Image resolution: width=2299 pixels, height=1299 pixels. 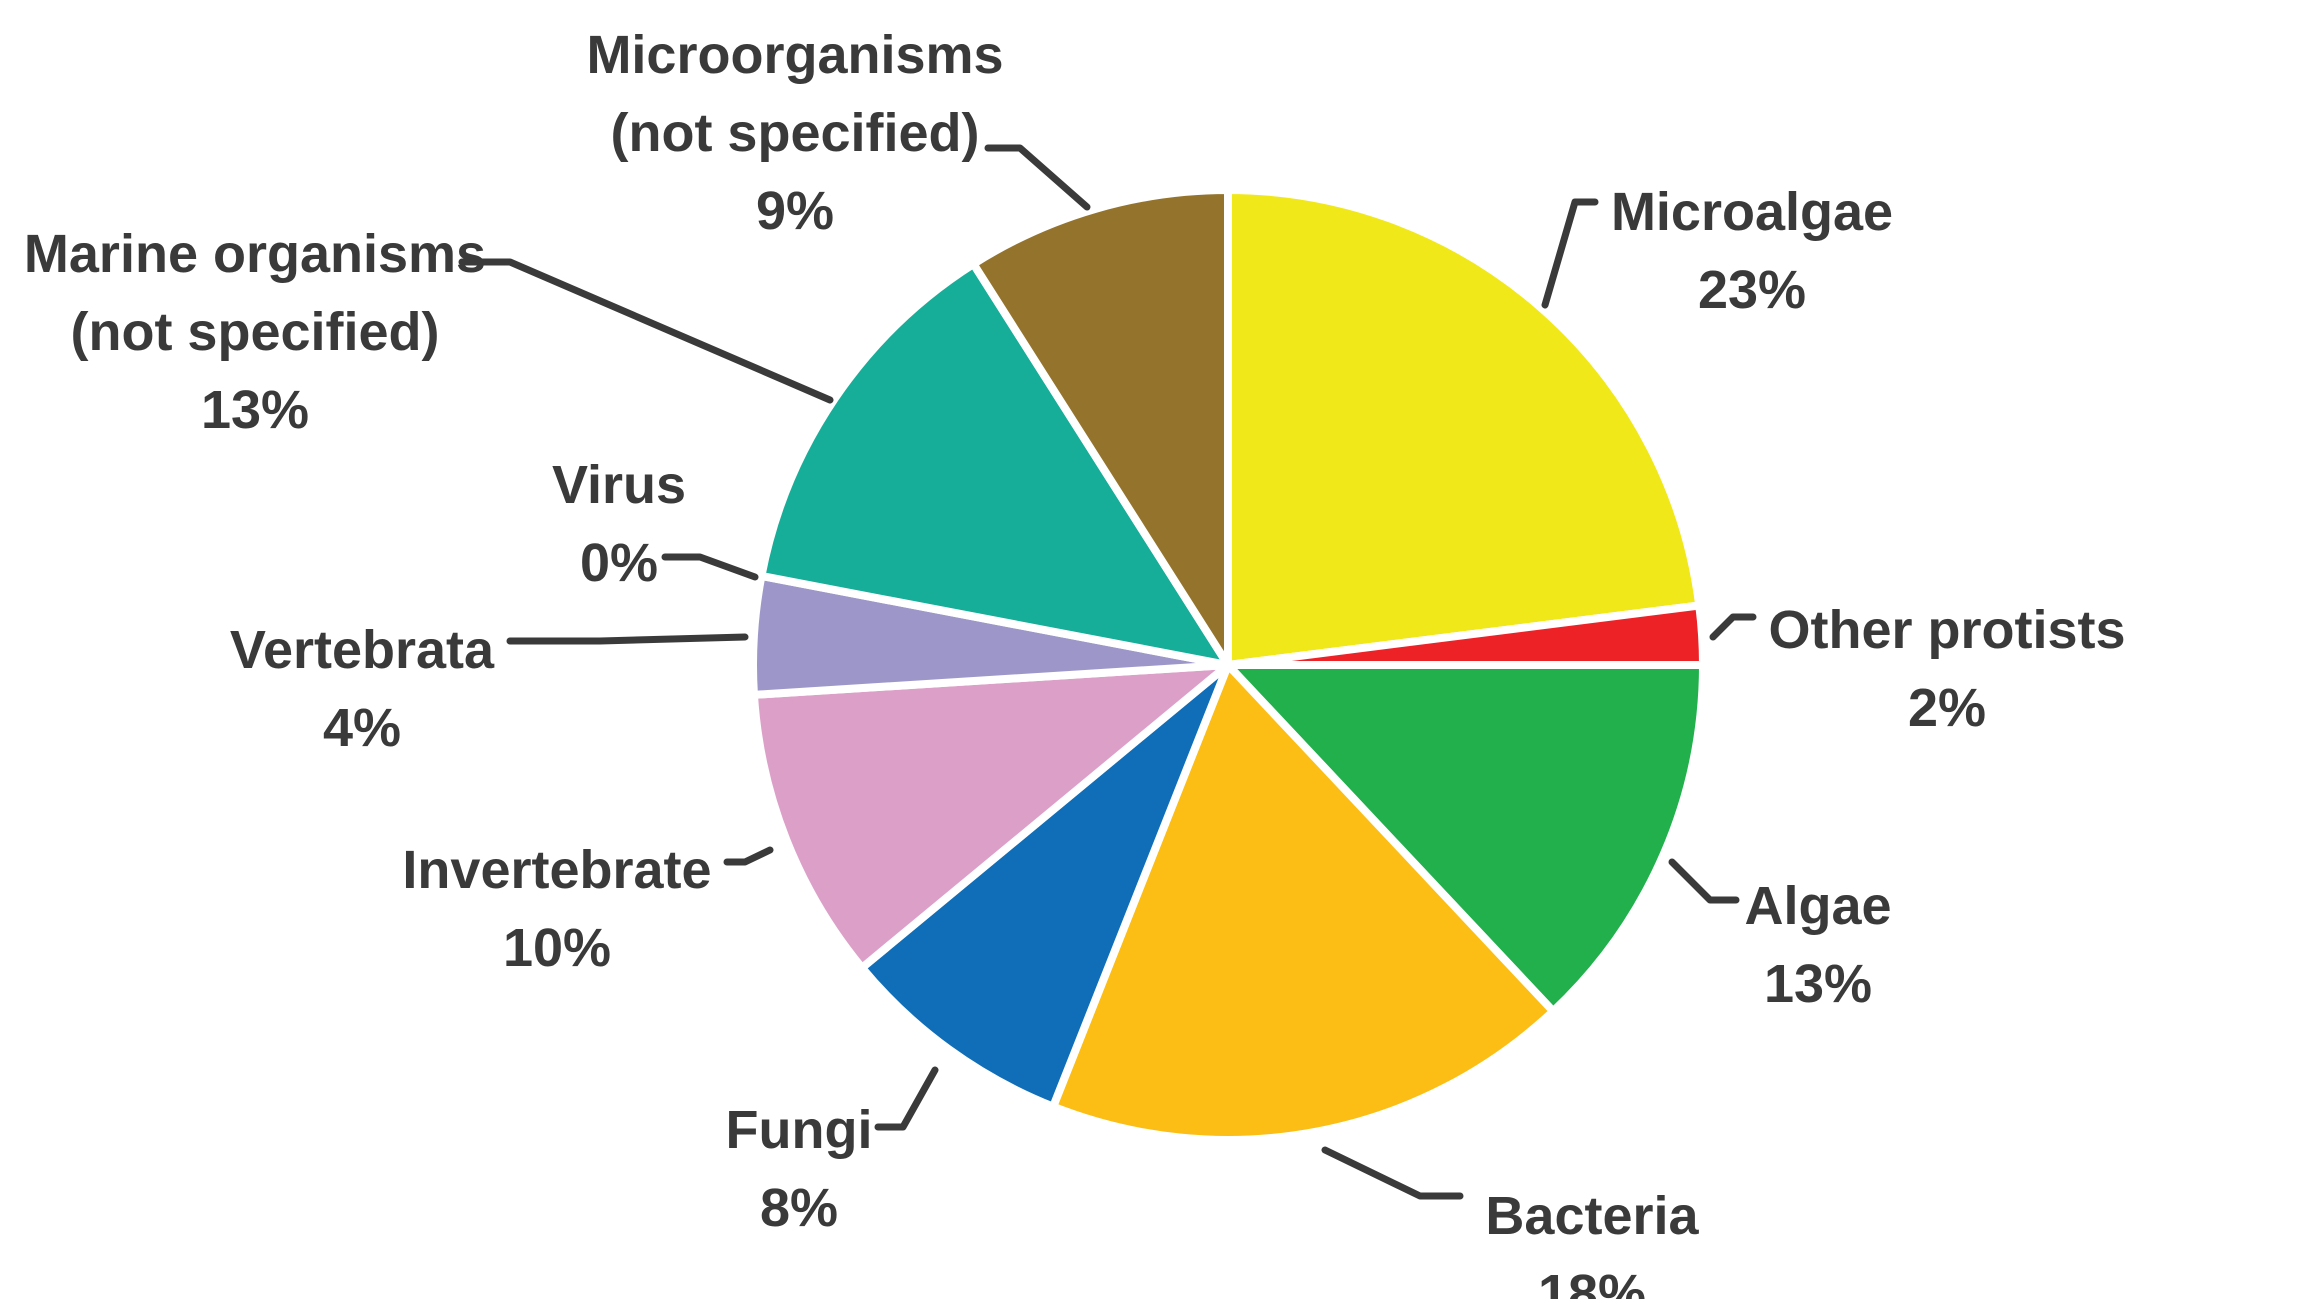 What do you see at coordinates (906, 1098) in the screenshot?
I see `leader-line-fungi` at bounding box center [906, 1098].